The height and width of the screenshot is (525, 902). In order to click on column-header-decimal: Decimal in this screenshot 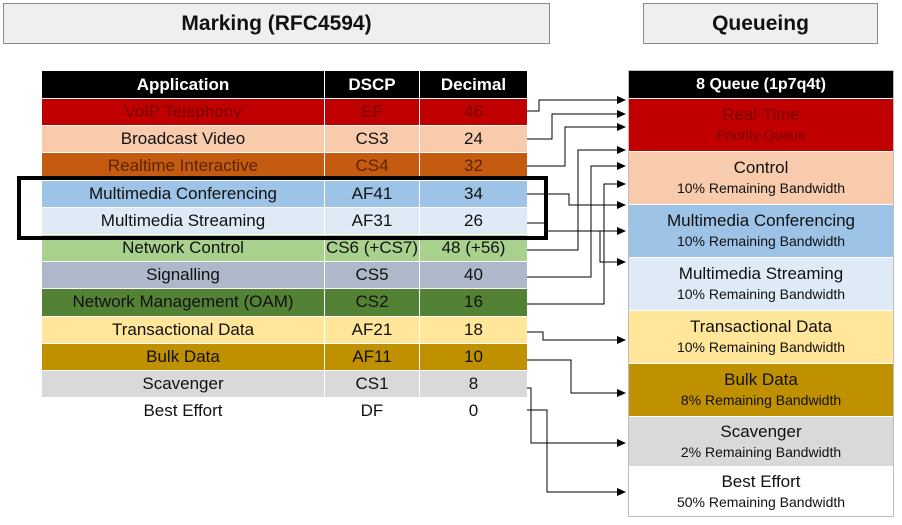, I will do `click(473, 84)`.